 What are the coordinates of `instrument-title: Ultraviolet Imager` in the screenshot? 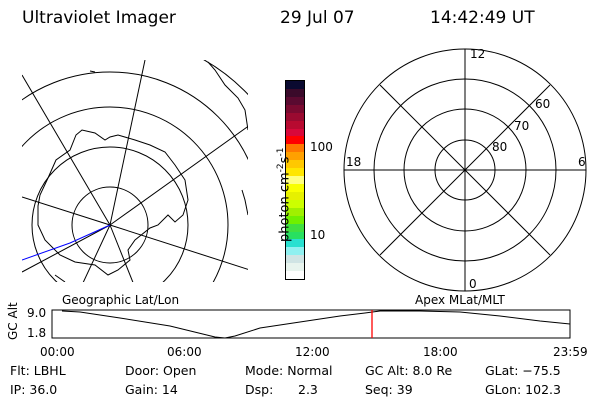 It's located at (99, 18).